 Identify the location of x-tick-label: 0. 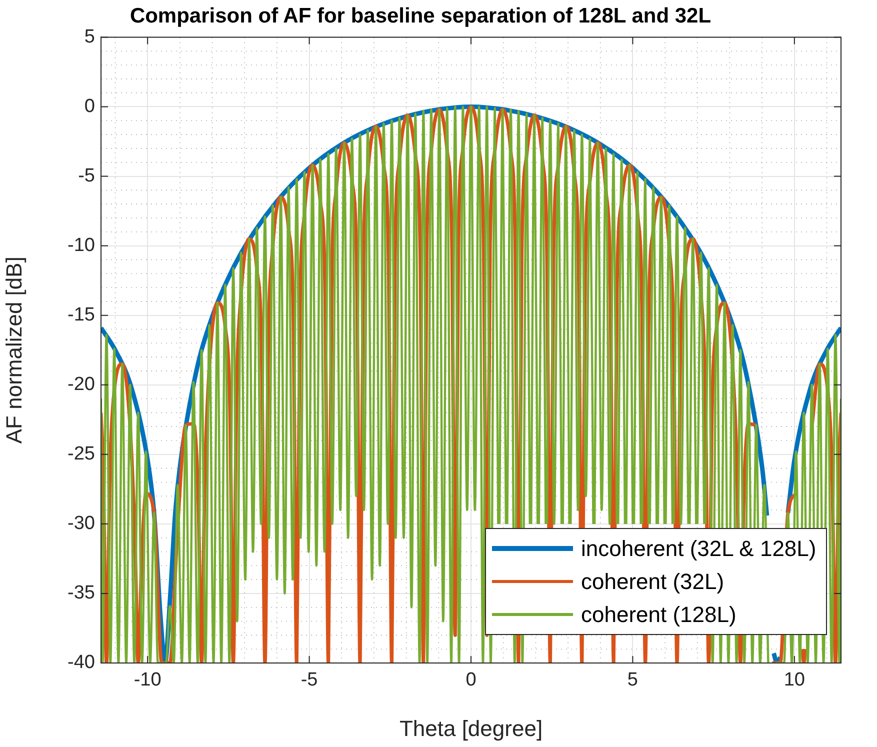
(471, 680).